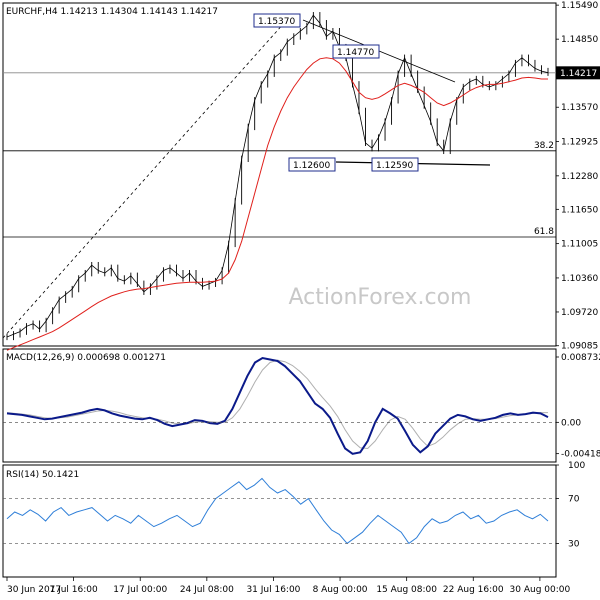 Image resolution: width=600 pixels, height=600 pixels. I want to click on rsi-series, so click(277, 511).